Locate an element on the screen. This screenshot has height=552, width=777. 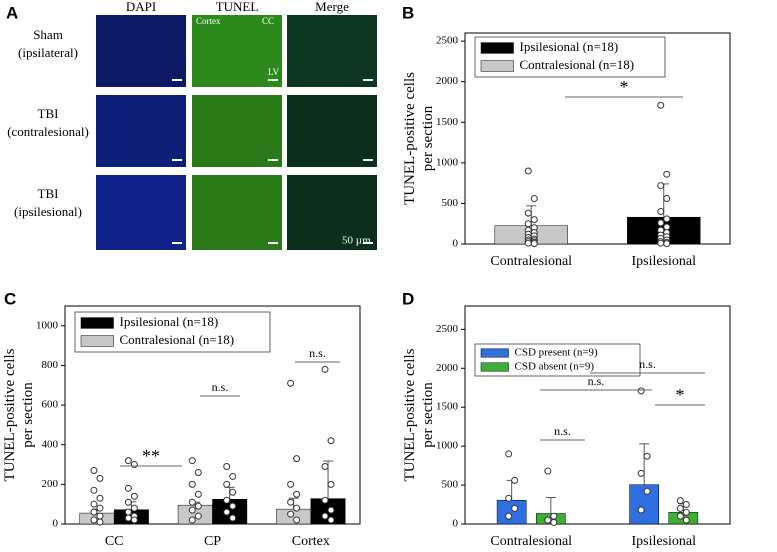
x-tick-label: Cortex is located at coordinates (311, 541).